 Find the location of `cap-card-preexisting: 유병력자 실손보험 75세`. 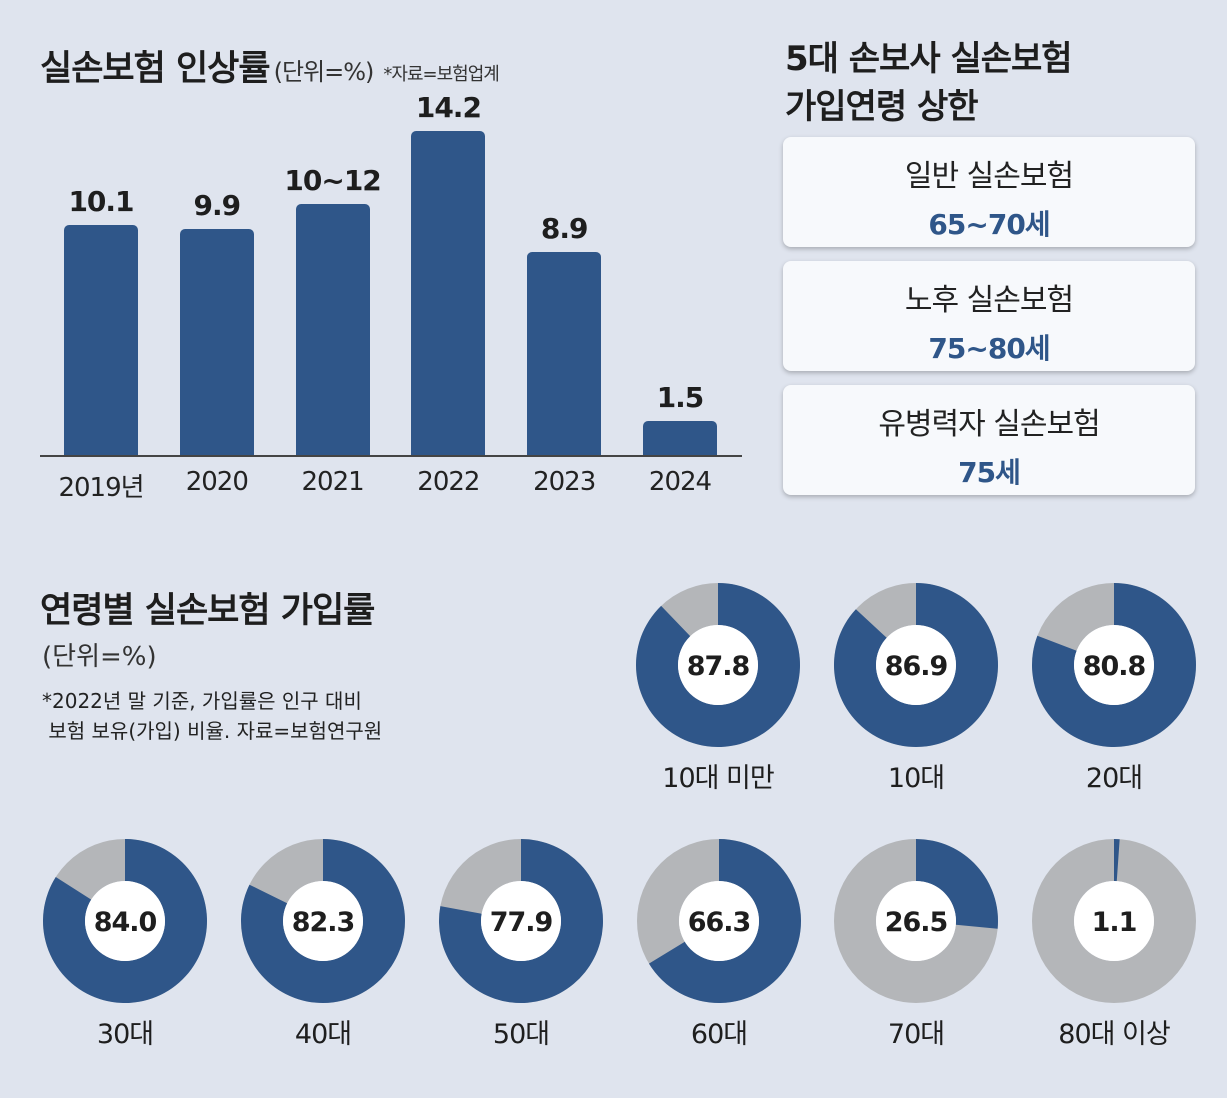

cap-card-preexisting: 유병력자 실손보험 75세 is located at coordinates (989, 440).